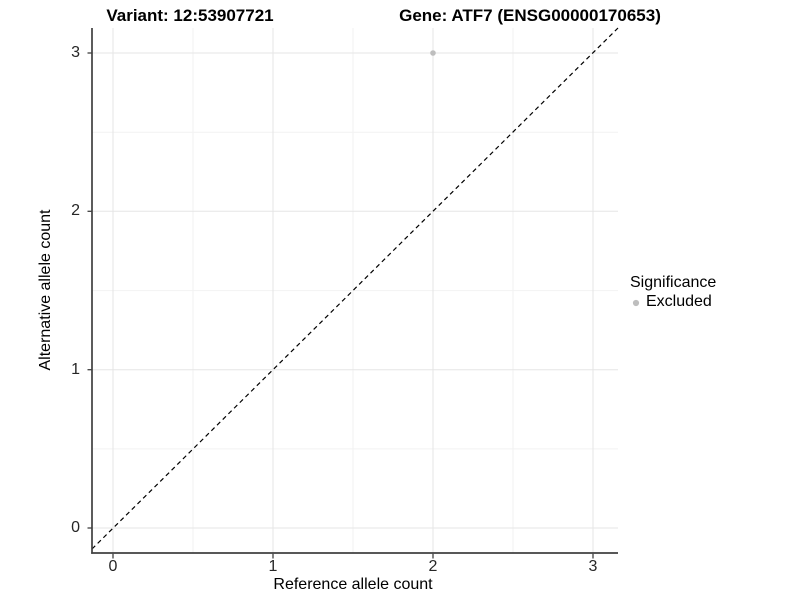 The image size is (800, 600). I want to click on y-tick-label-2: 2, so click(75, 210).